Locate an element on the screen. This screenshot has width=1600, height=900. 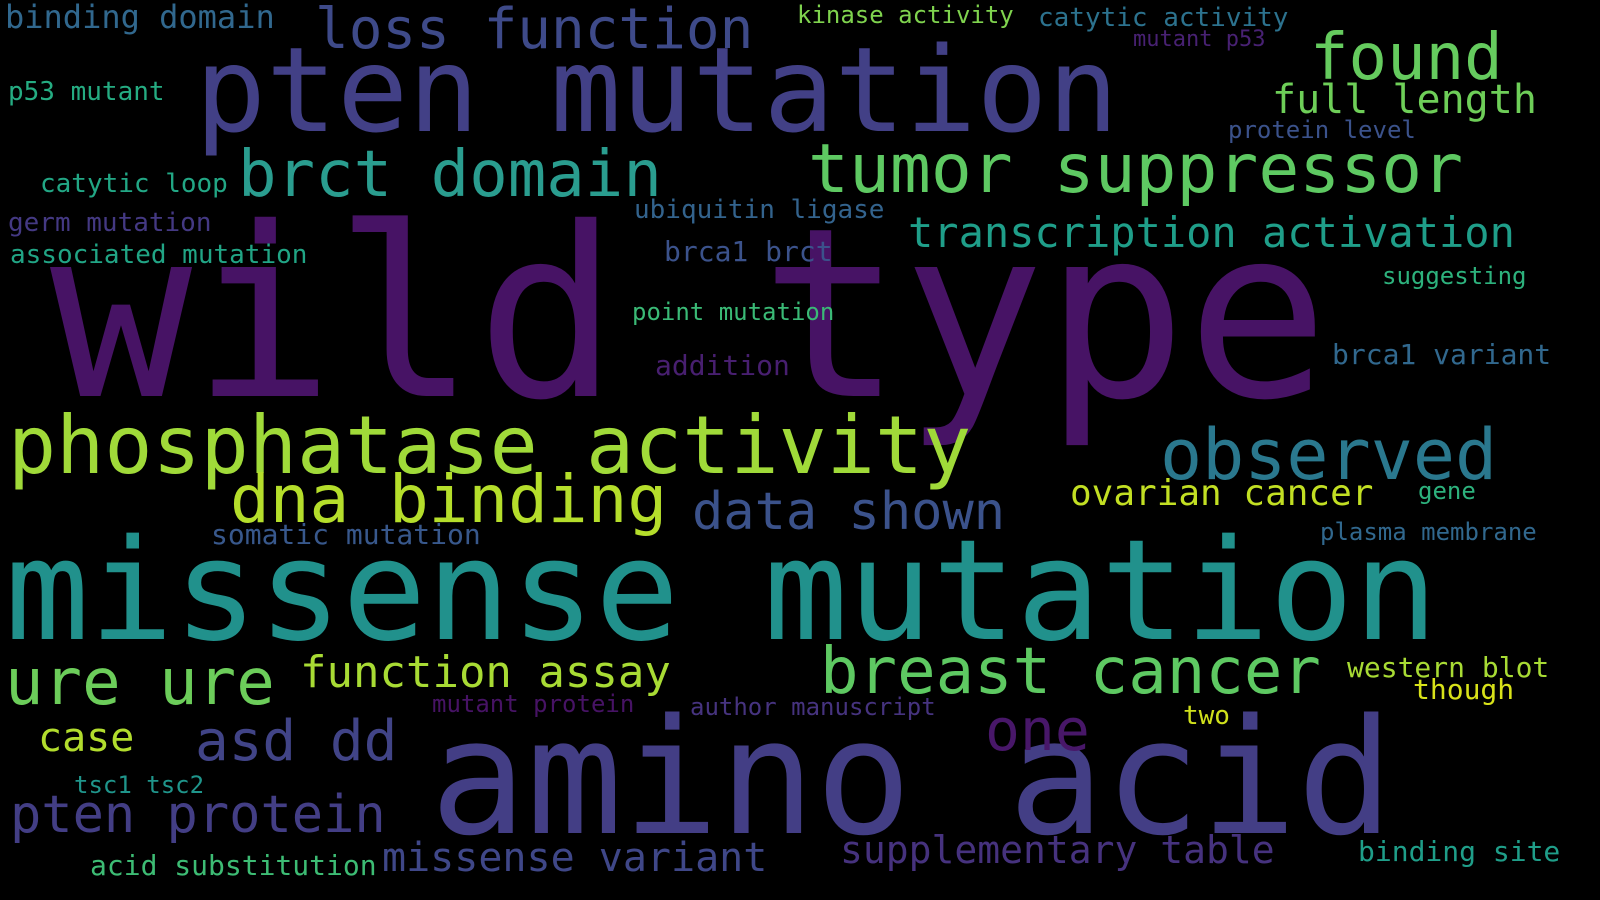
word-mutant-p53: mutant p53 is located at coordinates (1199, 39).